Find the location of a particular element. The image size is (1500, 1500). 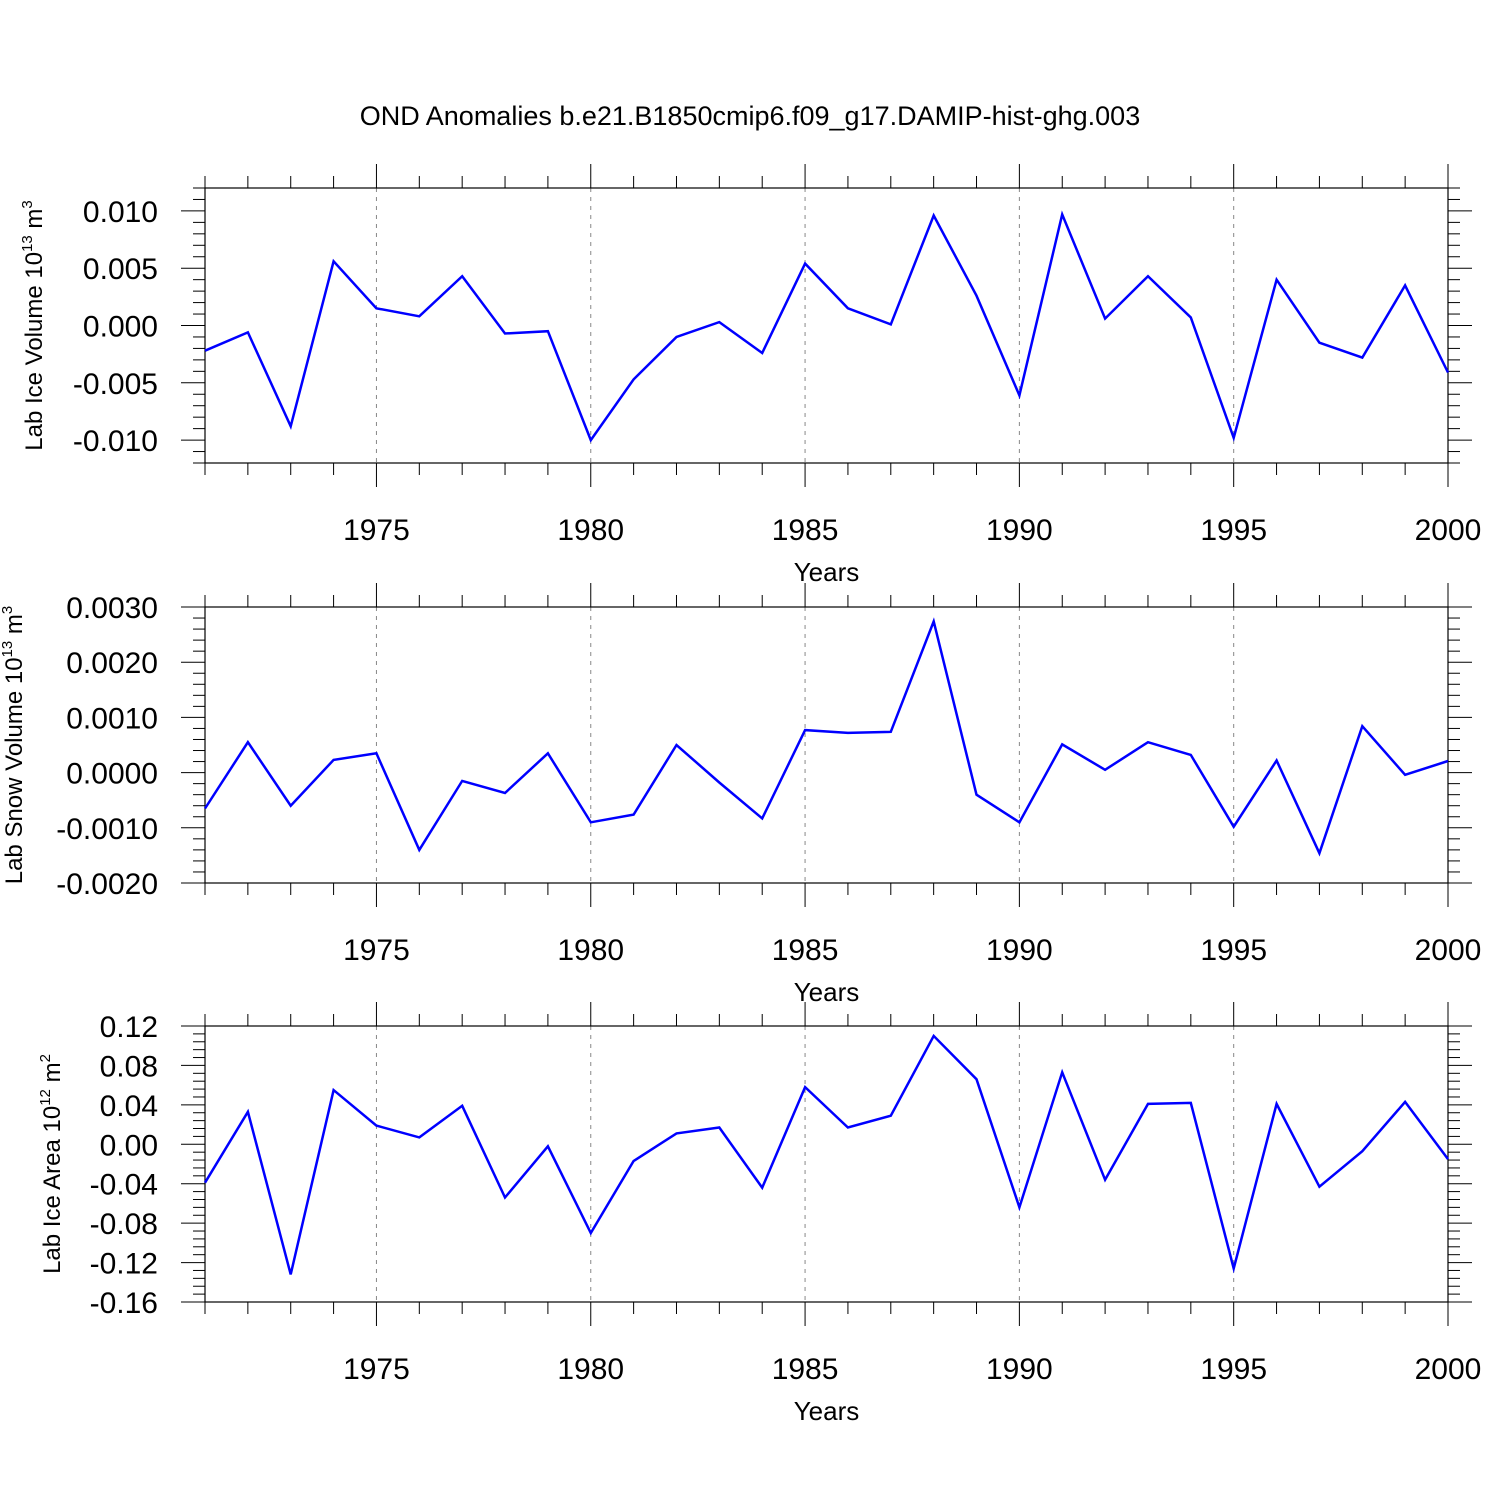

y-tick-label: -0.0010 is located at coordinates (107, 829).